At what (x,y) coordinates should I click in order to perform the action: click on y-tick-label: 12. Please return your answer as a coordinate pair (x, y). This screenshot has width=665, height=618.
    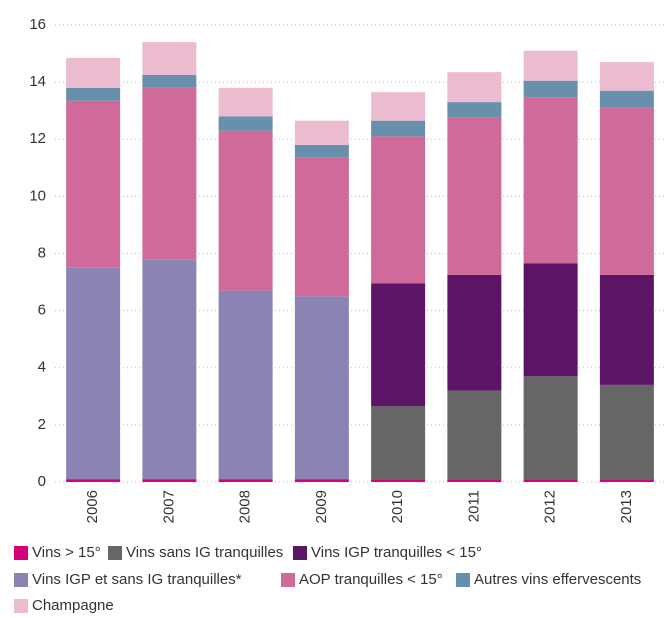
    Looking at the image, I should click on (37, 138).